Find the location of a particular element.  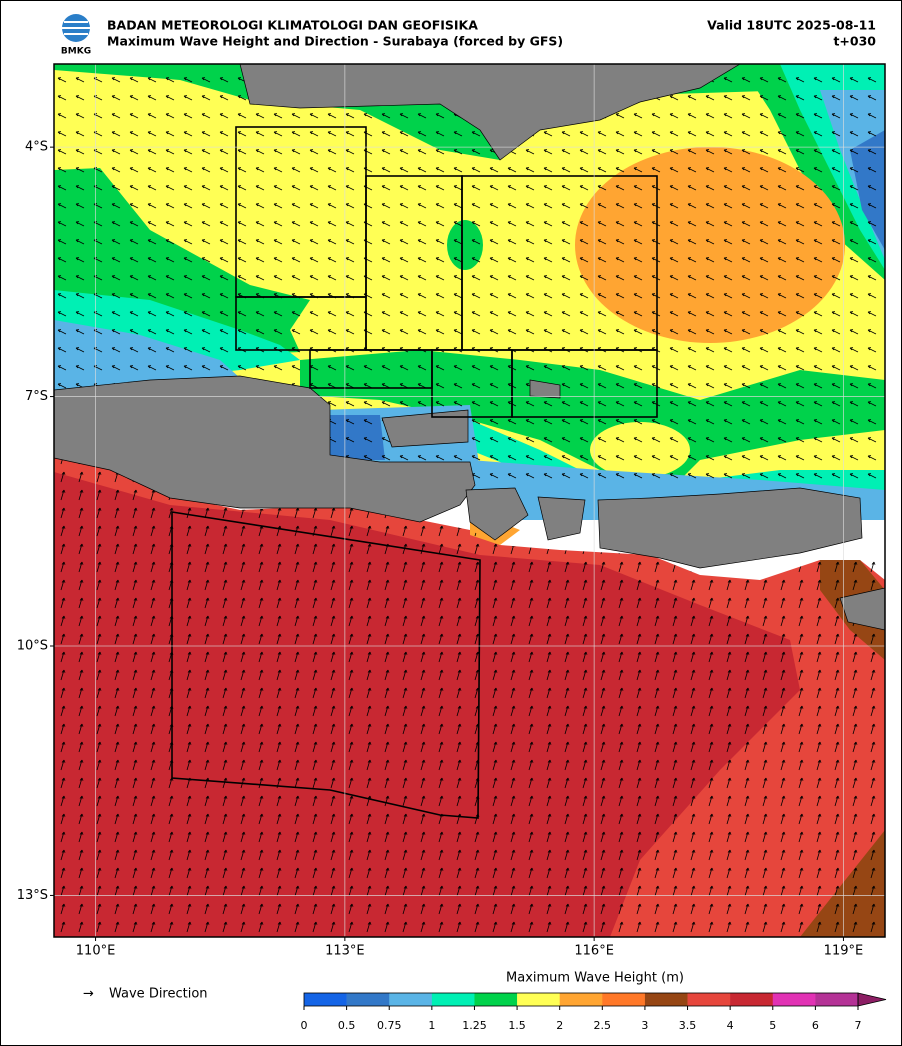

x-tick-label: 119°E is located at coordinates (844, 951).